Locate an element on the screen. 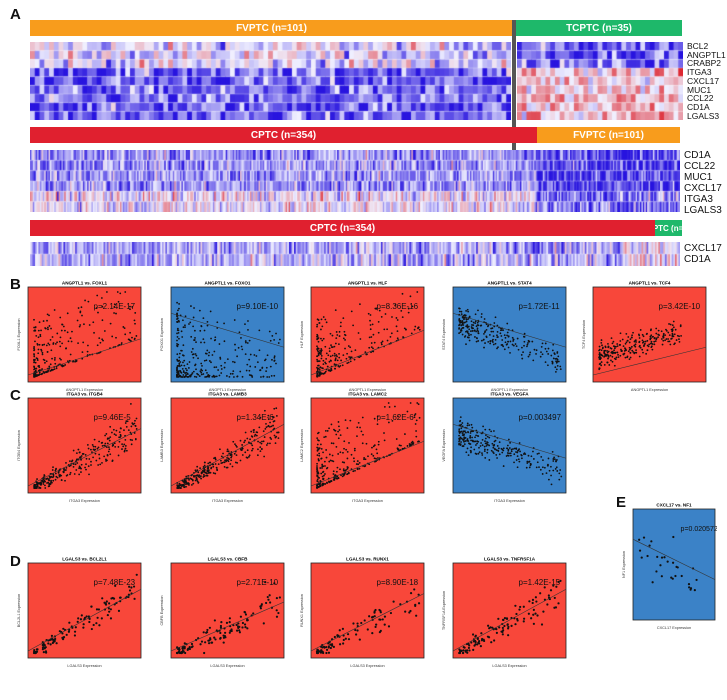 The width and height of the screenshot is (727, 700). y-axis-label: NF1 Expression is located at coordinates (624, 564).